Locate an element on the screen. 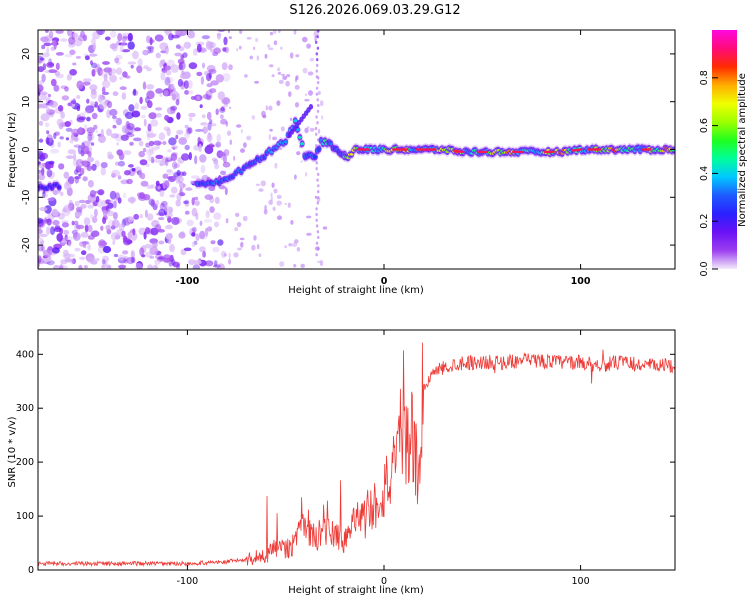 This screenshot has width=750, height=600. y-tick-label: 0 is located at coordinates (31, 570).